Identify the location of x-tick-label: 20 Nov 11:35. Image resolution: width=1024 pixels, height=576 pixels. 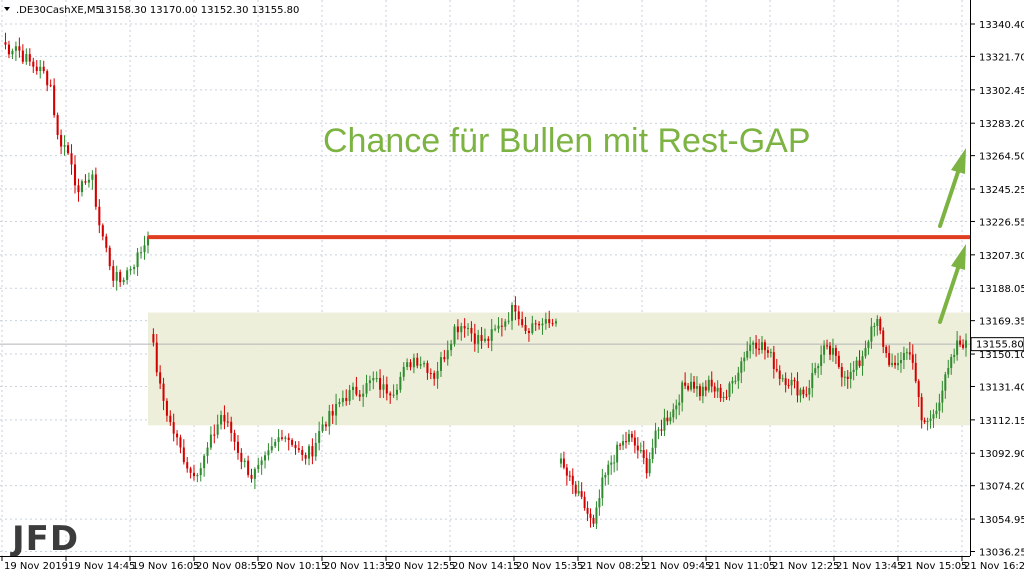
(357, 566).